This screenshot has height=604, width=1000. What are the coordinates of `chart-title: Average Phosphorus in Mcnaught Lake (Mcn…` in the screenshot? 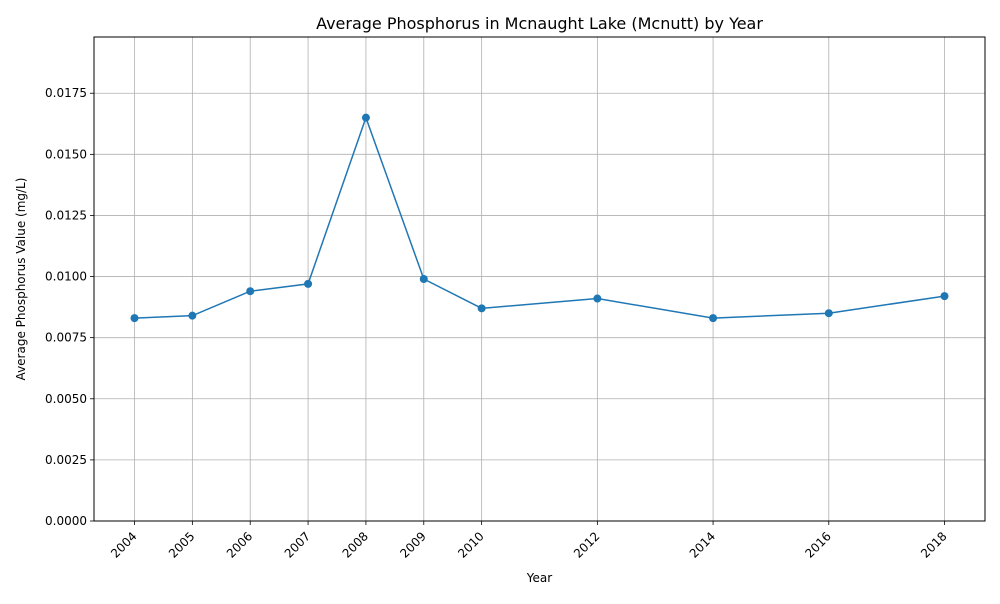 It's located at (539, 23).